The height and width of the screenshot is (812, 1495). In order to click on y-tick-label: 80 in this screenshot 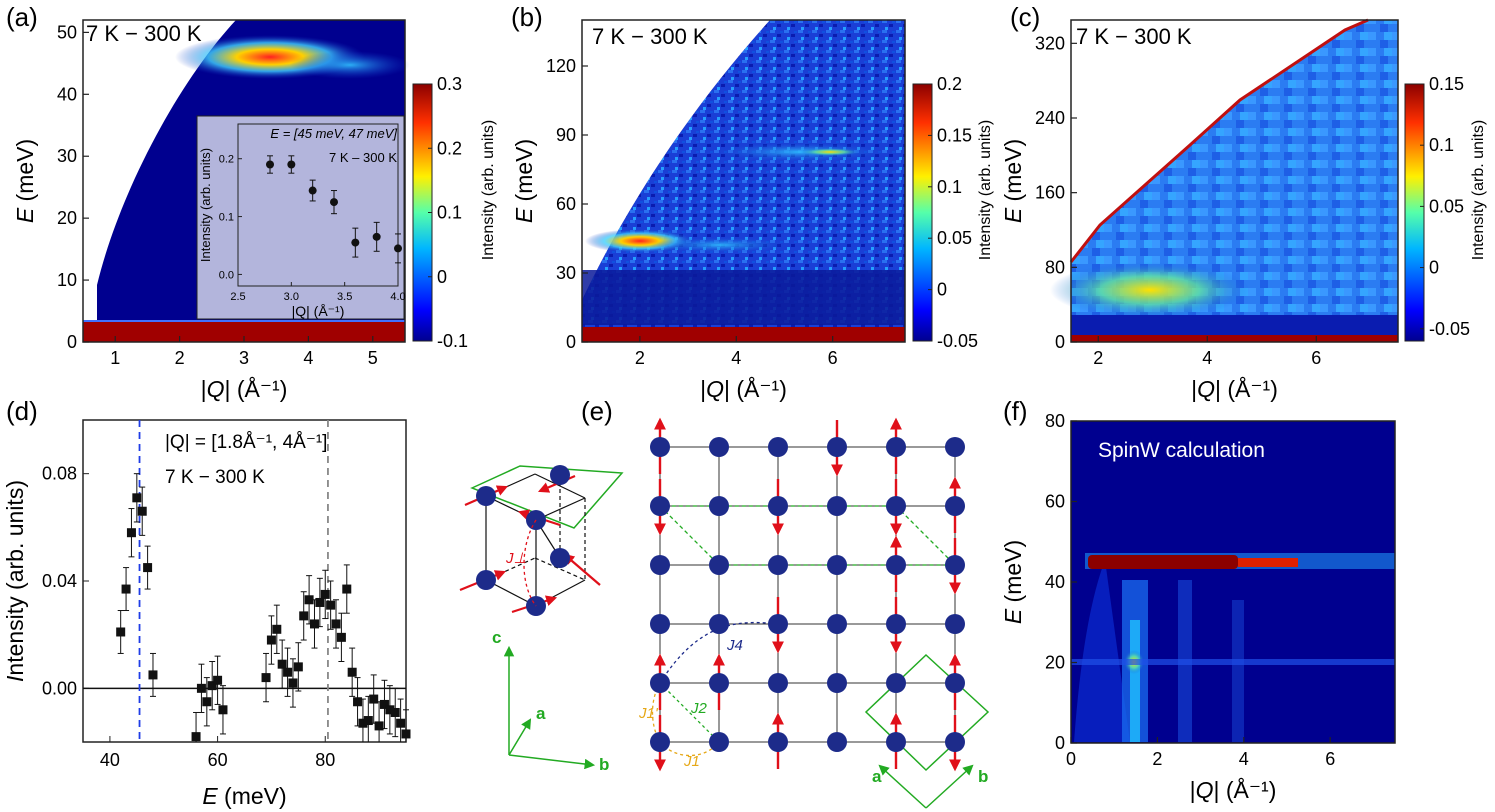, I will do `click(1055, 267)`.